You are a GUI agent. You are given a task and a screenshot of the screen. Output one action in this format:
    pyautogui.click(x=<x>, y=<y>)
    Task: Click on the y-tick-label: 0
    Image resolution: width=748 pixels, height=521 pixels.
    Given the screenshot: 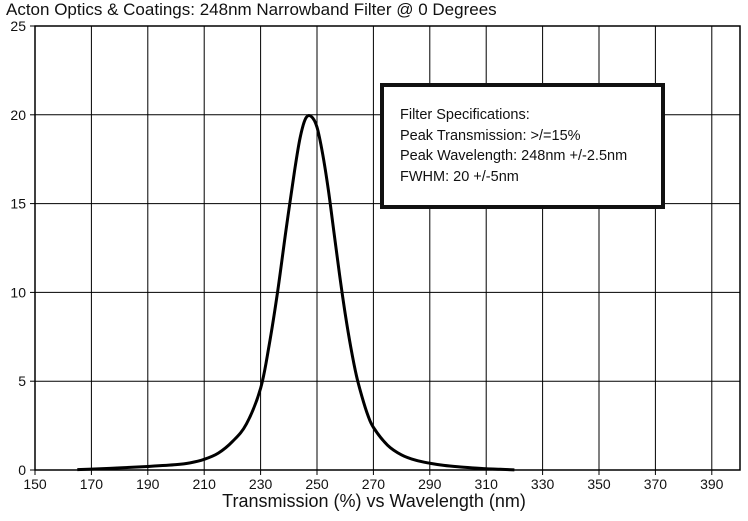 What is the action you would take?
    pyautogui.click(x=22, y=470)
    